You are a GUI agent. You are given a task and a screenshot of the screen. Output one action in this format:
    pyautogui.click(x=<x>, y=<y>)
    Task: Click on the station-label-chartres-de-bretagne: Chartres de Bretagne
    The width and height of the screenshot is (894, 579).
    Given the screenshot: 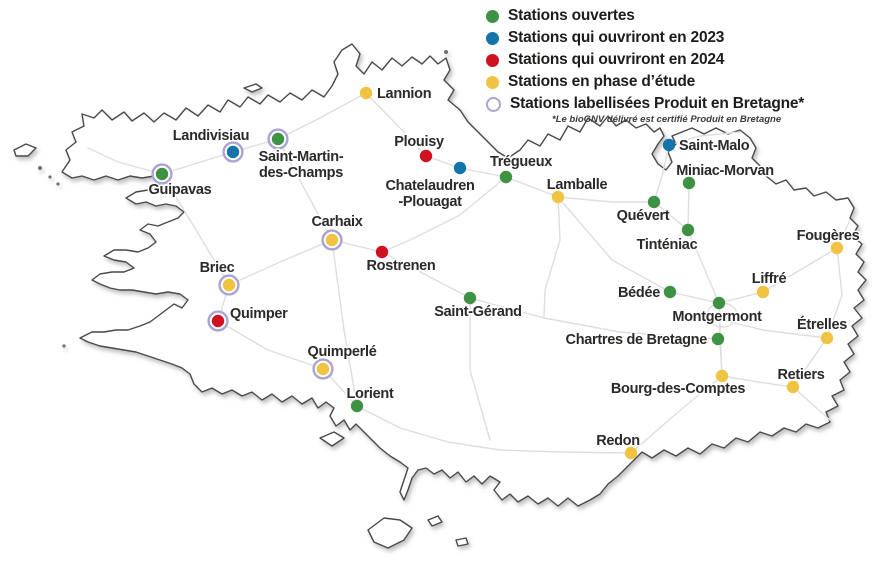 What is the action you would take?
    pyautogui.click(x=637, y=340)
    